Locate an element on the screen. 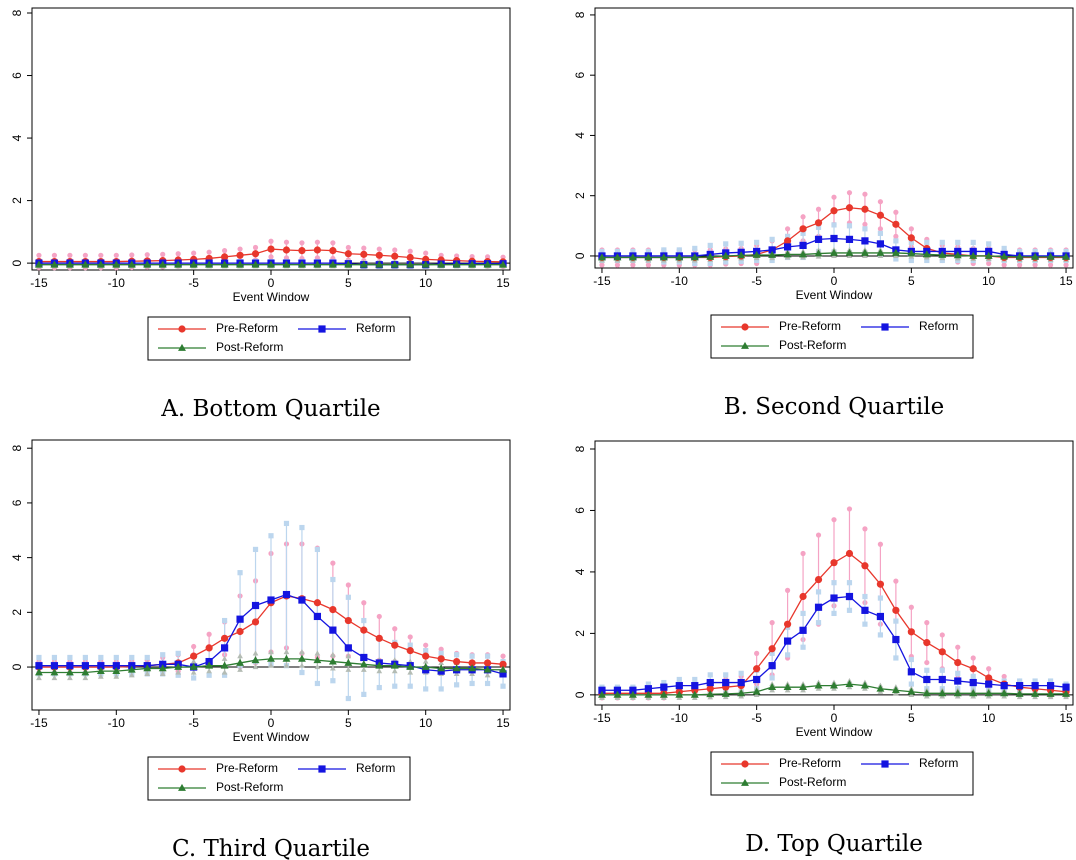 The width and height of the screenshot is (1076, 860). y-tick-label: 4 is located at coordinates (17, 137).